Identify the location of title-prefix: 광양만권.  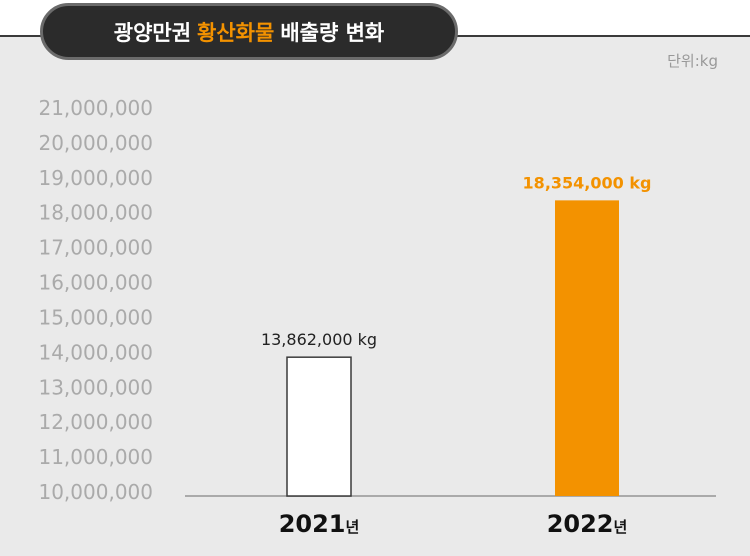
(152, 32).